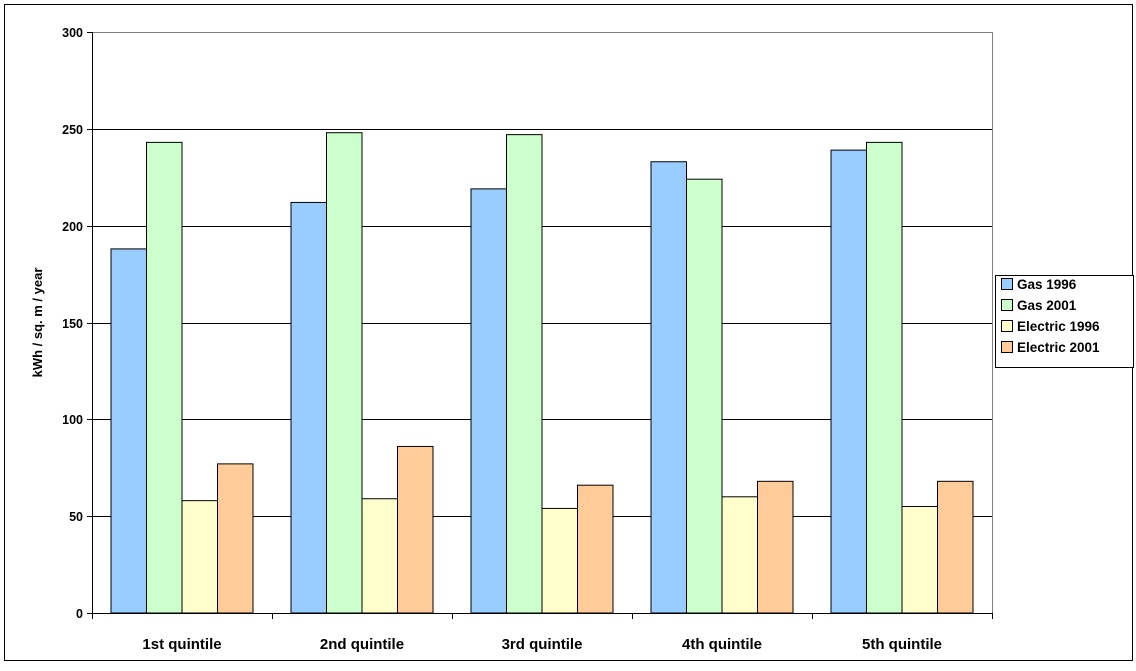  I want to click on y-axis-title: kWh / sq. m / year, so click(37, 323).